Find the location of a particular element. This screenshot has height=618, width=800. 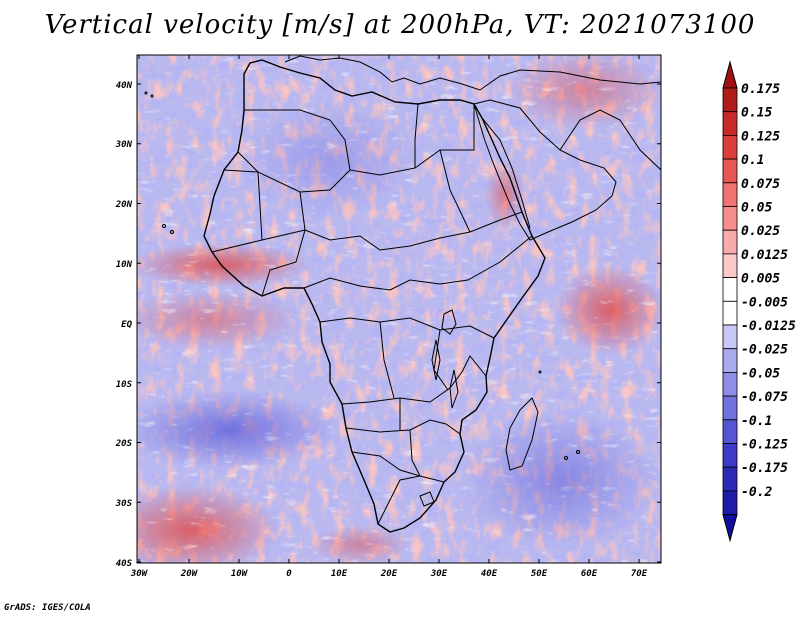

latitude-axis: 40N 30N 20N 10N EQ 10S 20S 30S 40S is located at coordinates (124, 325).